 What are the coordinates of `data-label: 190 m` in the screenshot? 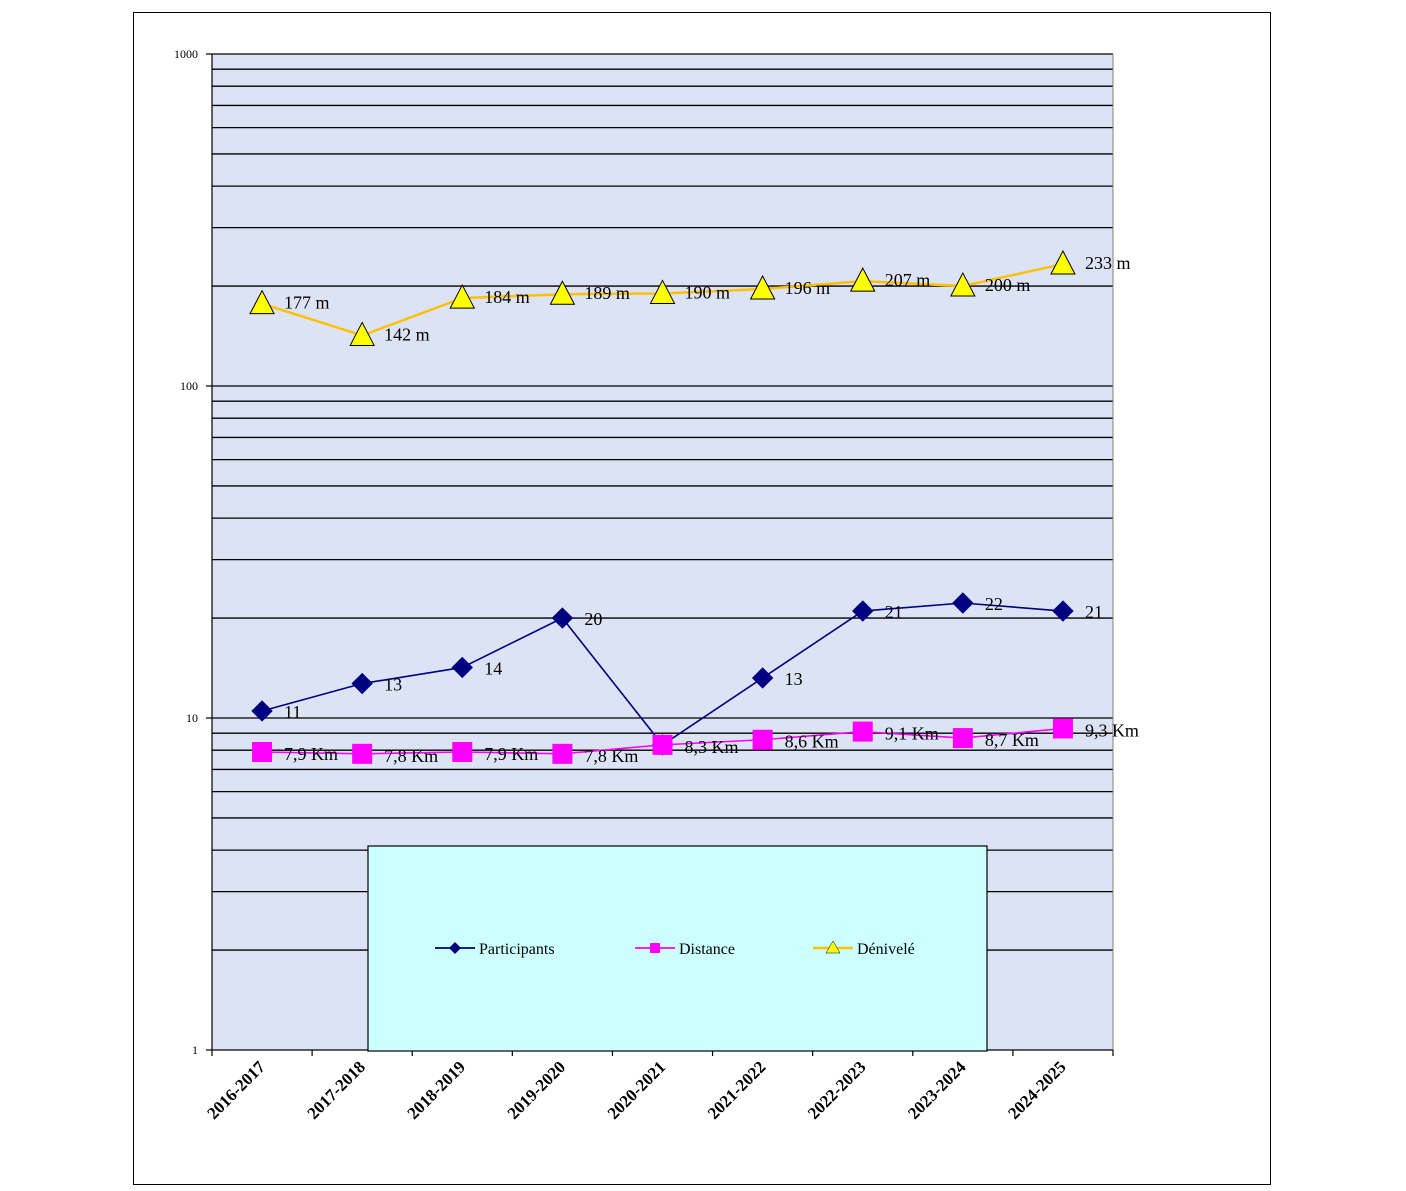 It's located at (708, 292).